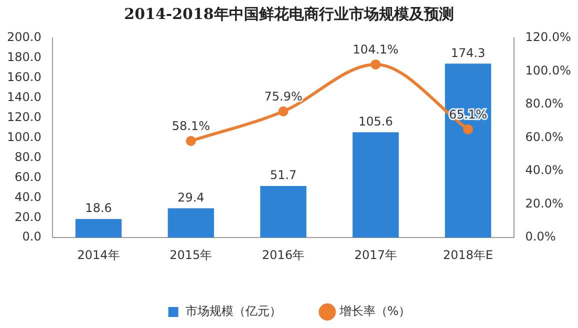  Describe the element at coordinates (191, 255) in the screenshot. I see `x-tick-label: 2015年` at that location.